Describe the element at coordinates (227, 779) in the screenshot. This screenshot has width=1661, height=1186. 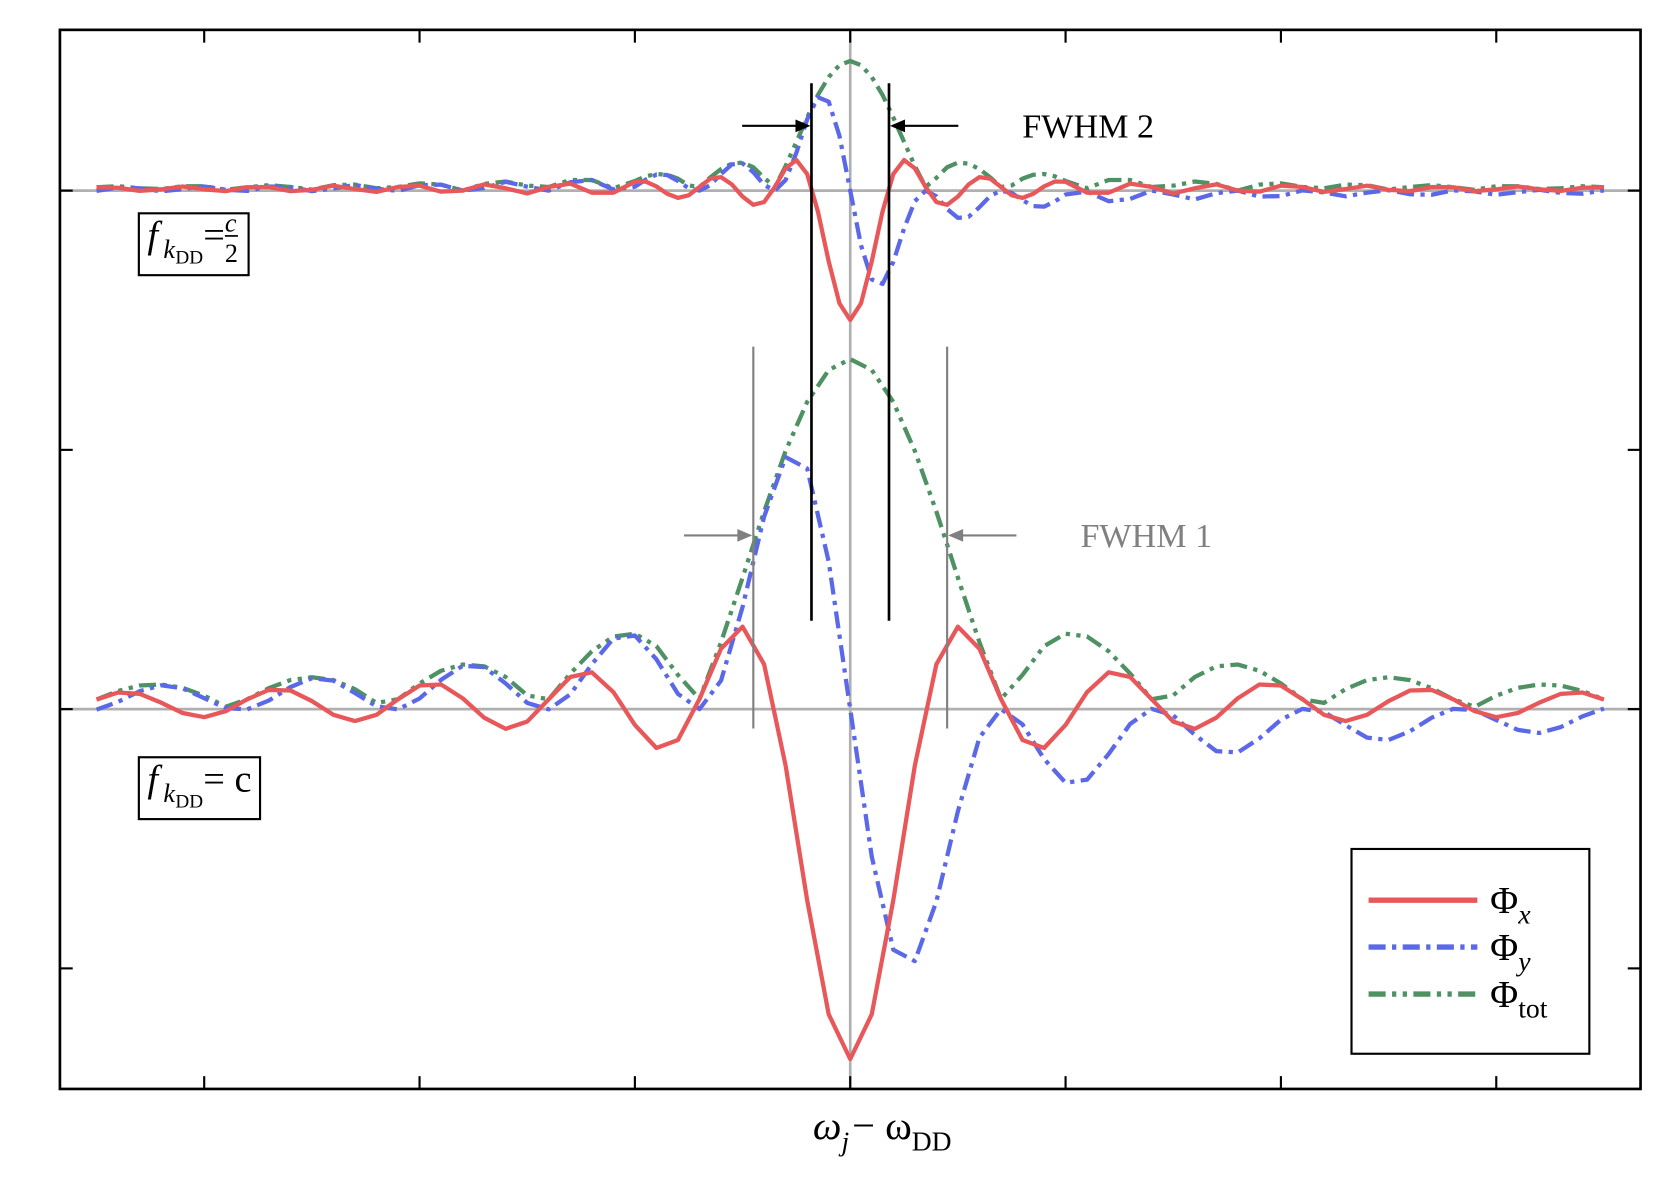
I see `label-part: = c` at that location.